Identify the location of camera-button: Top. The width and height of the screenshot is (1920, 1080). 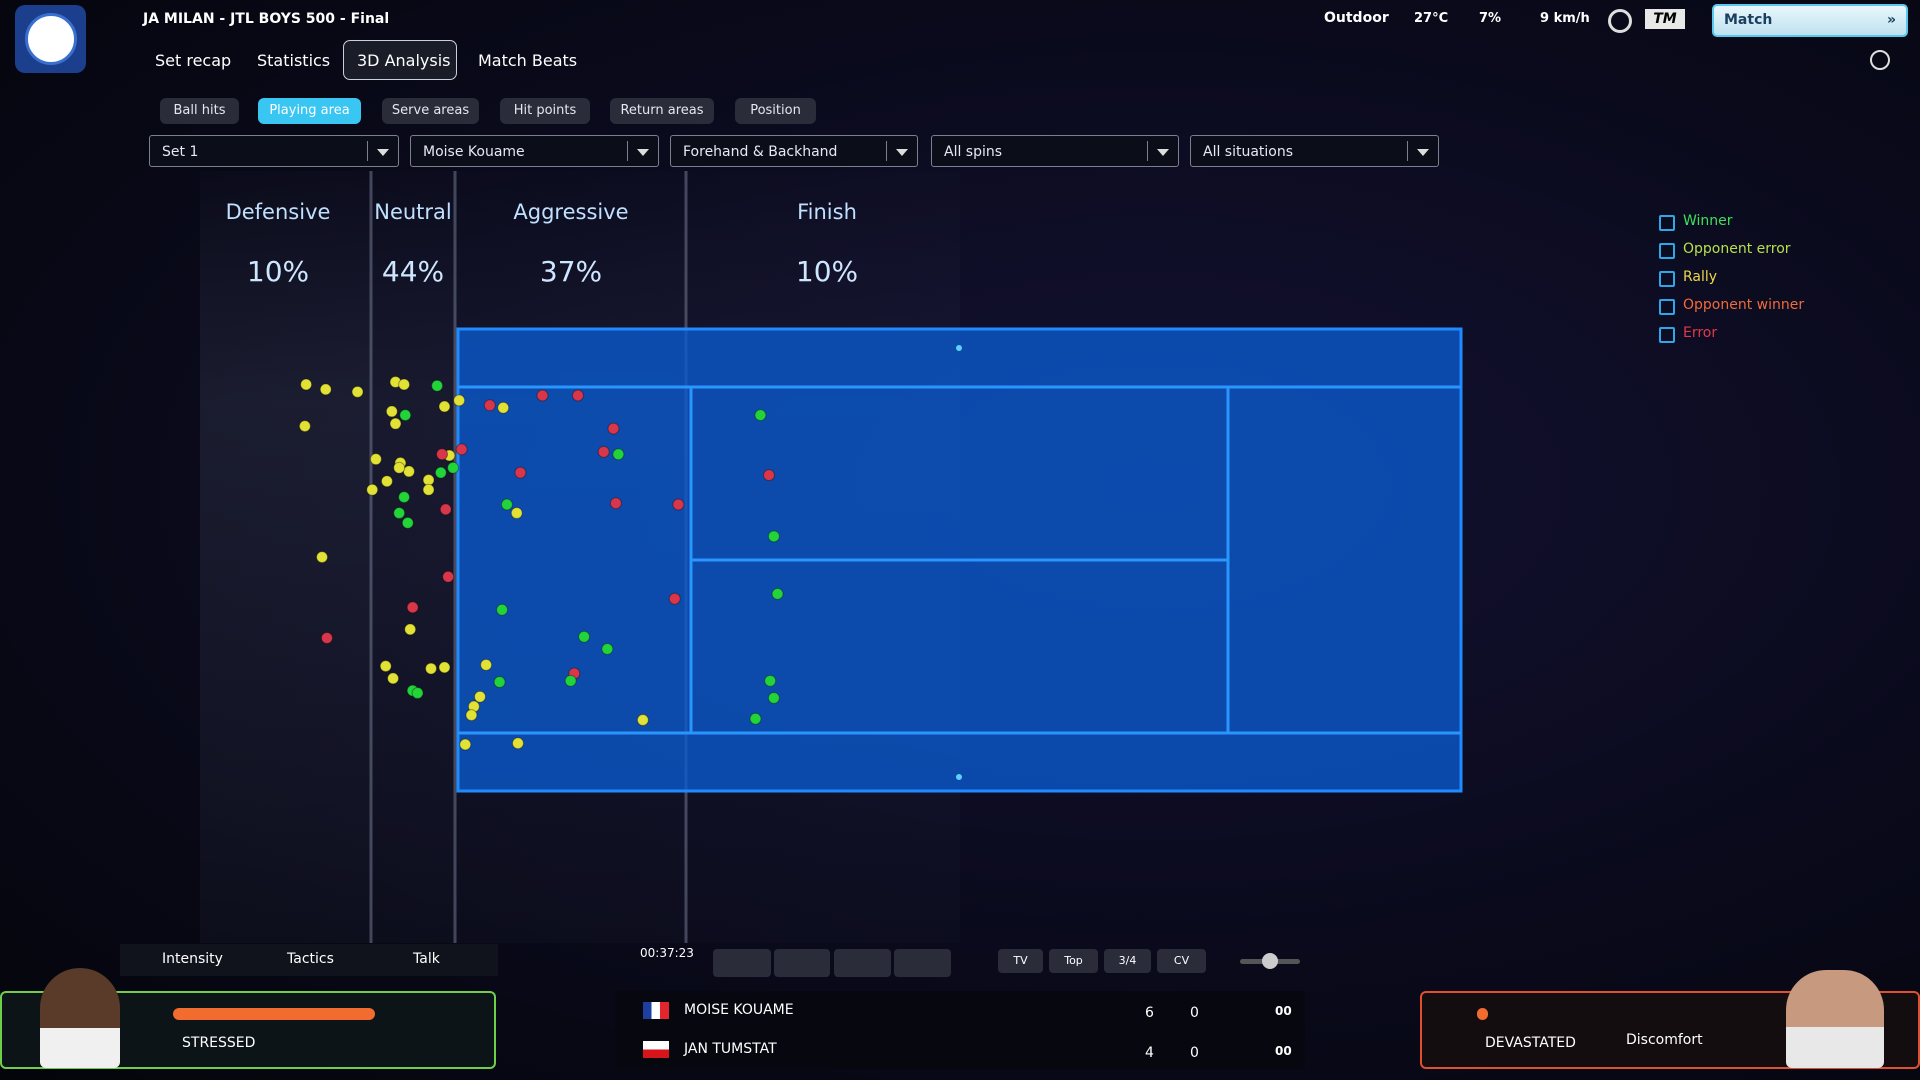
(1073, 961).